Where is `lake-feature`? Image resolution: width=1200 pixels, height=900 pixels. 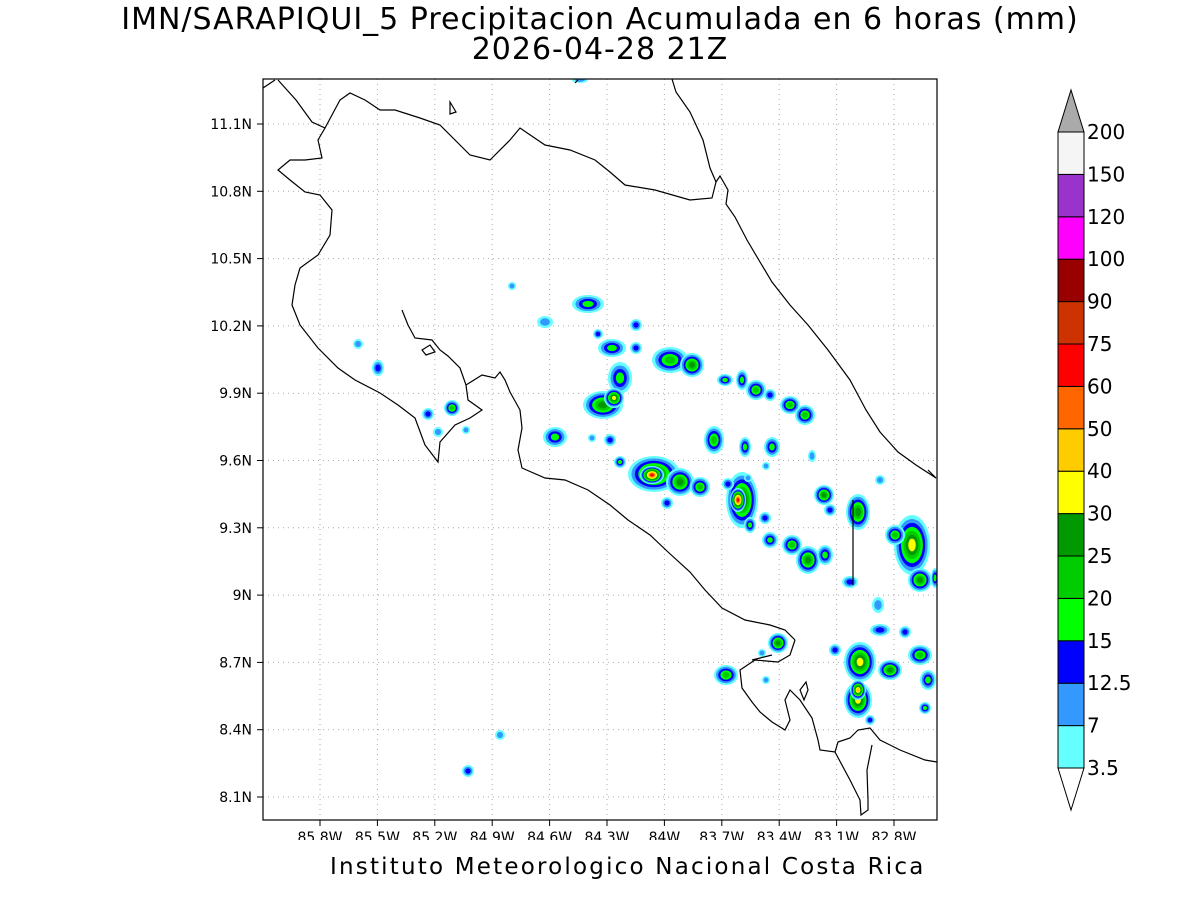 lake-feature is located at coordinates (428, 350).